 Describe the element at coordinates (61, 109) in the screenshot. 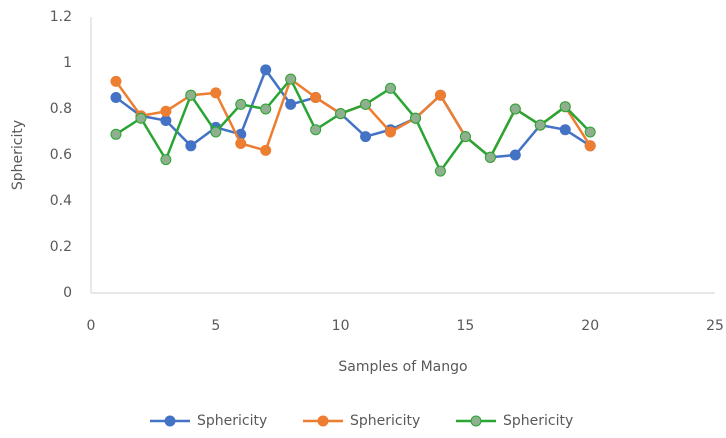

I see `y-tick-label: 0.8` at that location.